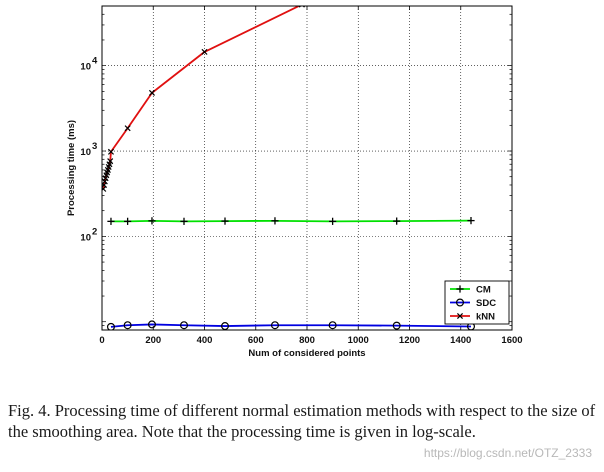 Image resolution: width=604 pixels, height=472 pixels. I want to click on x-tick-label: 400, so click(205, 340).